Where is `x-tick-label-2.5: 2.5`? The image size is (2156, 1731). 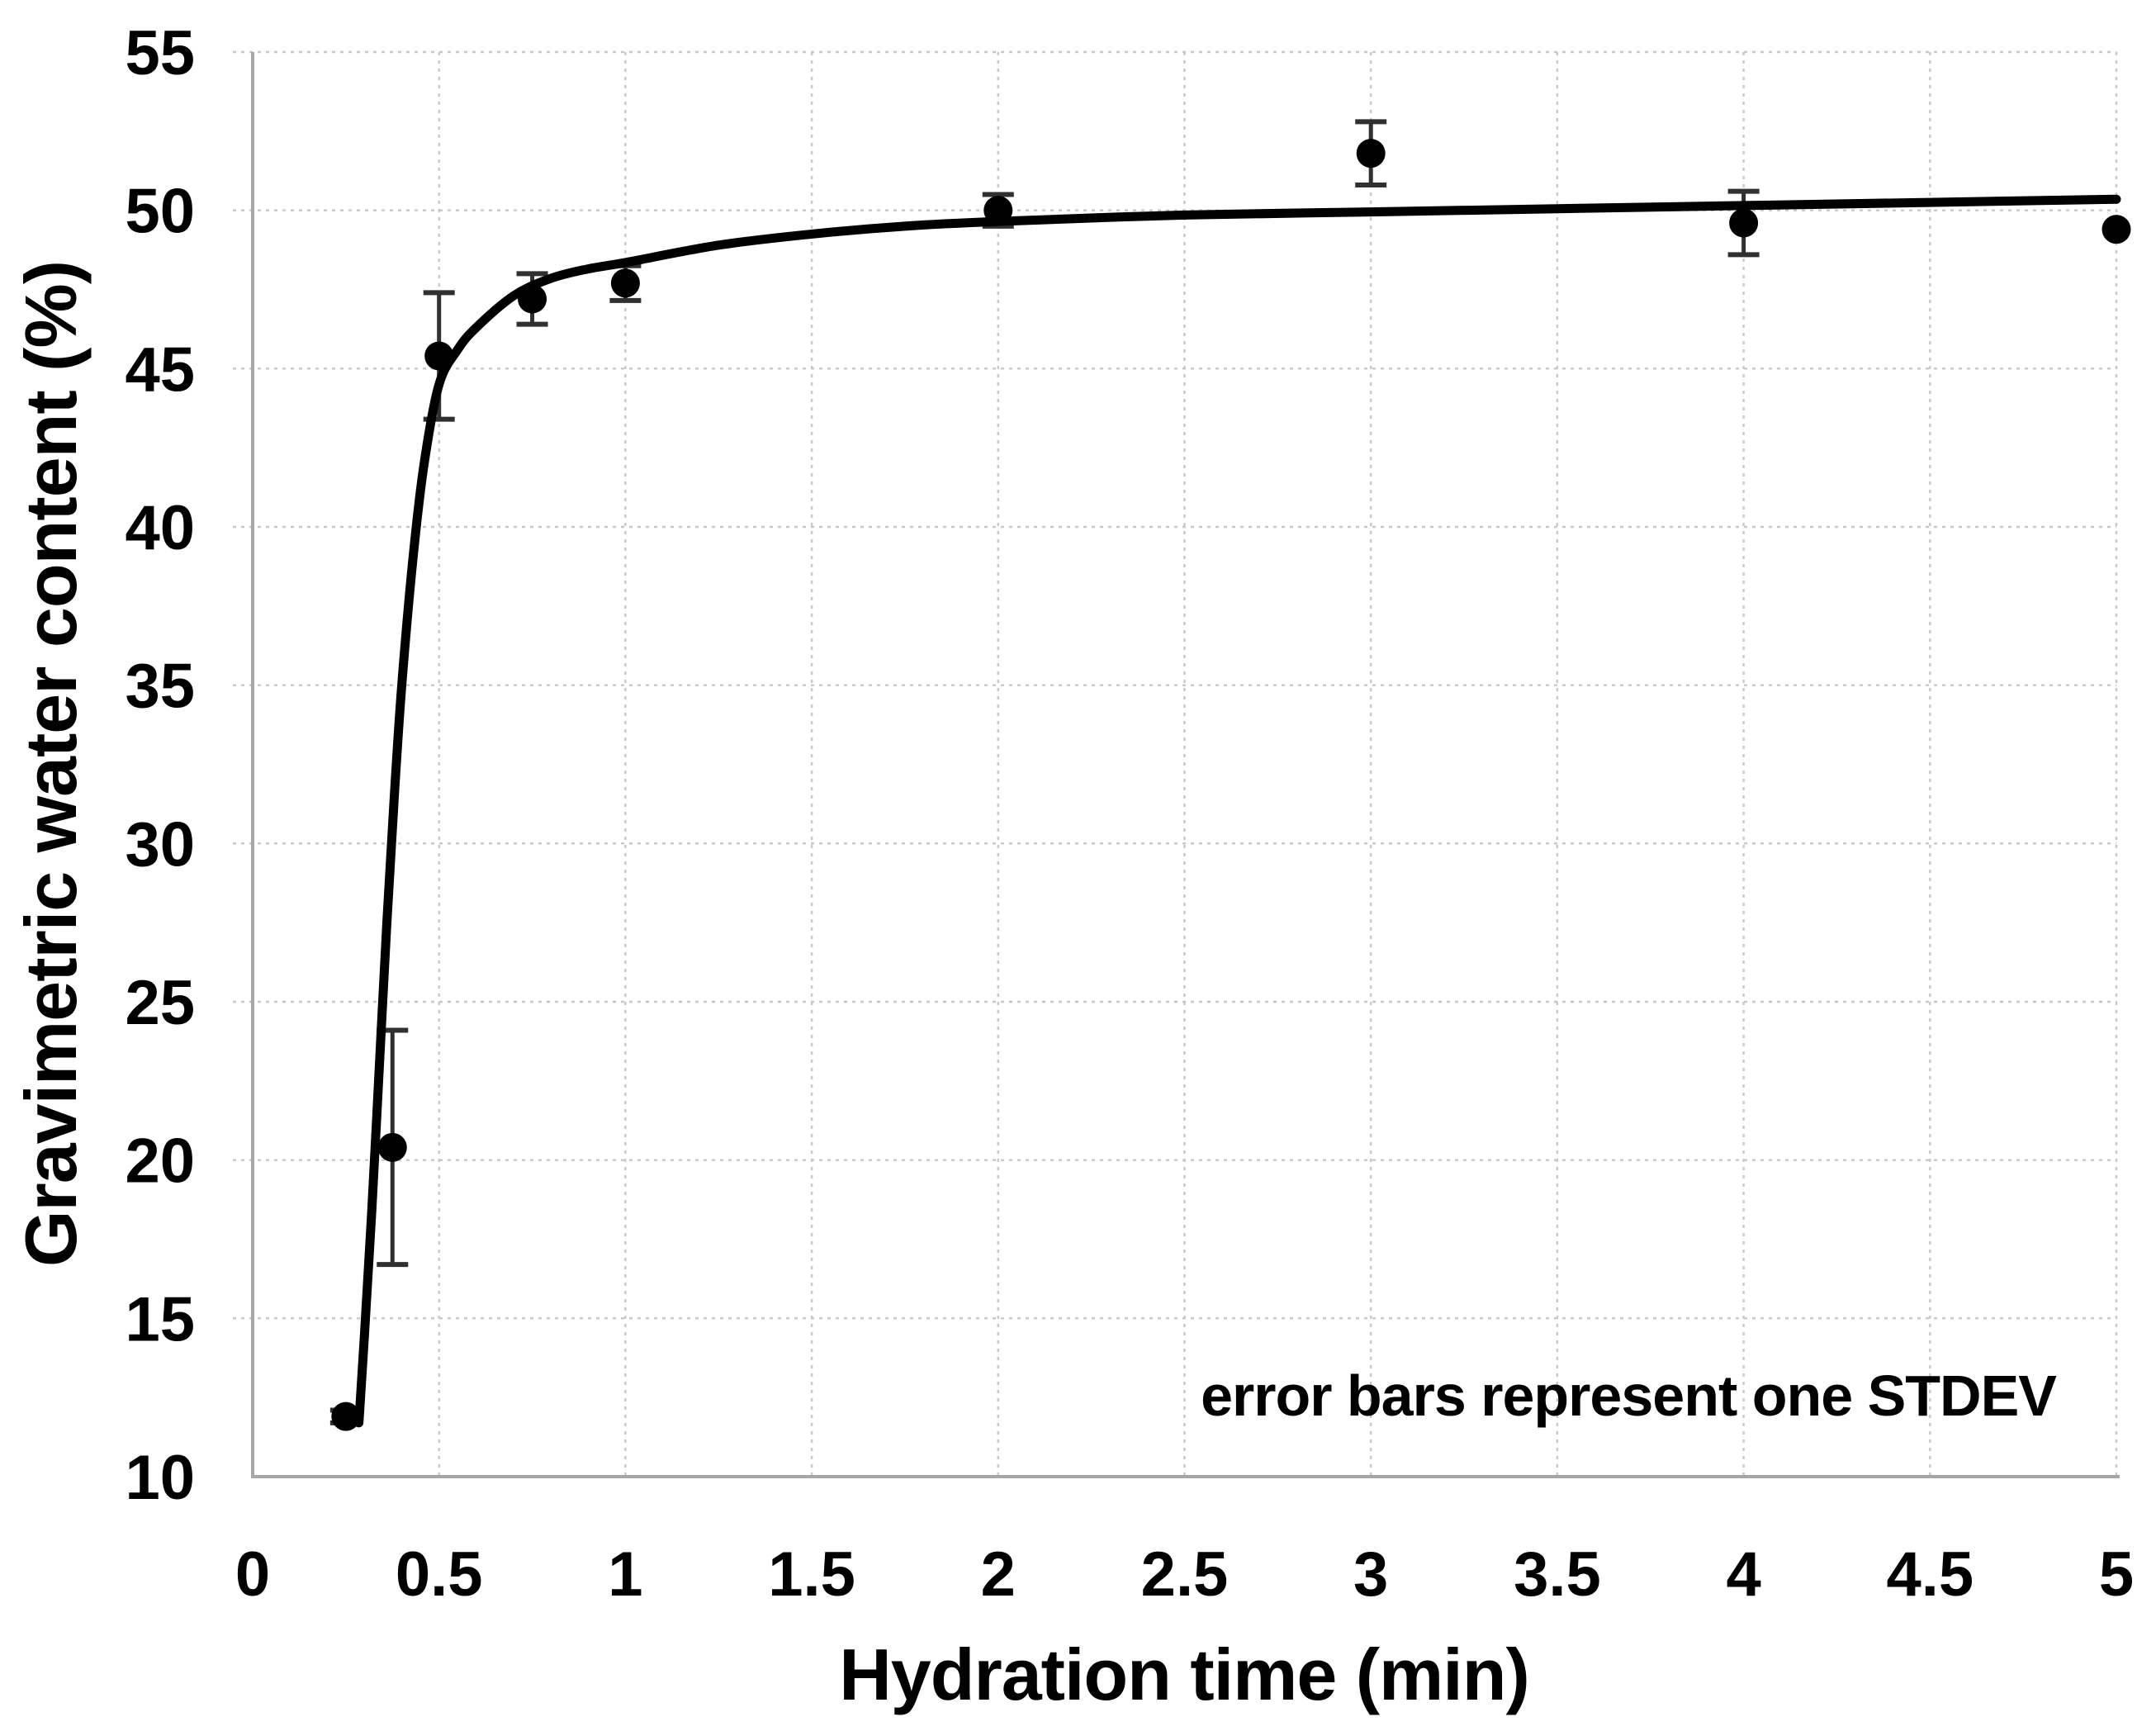
x-tick-label-2.5: 2.5 is located at coordinates (1185, 1574).